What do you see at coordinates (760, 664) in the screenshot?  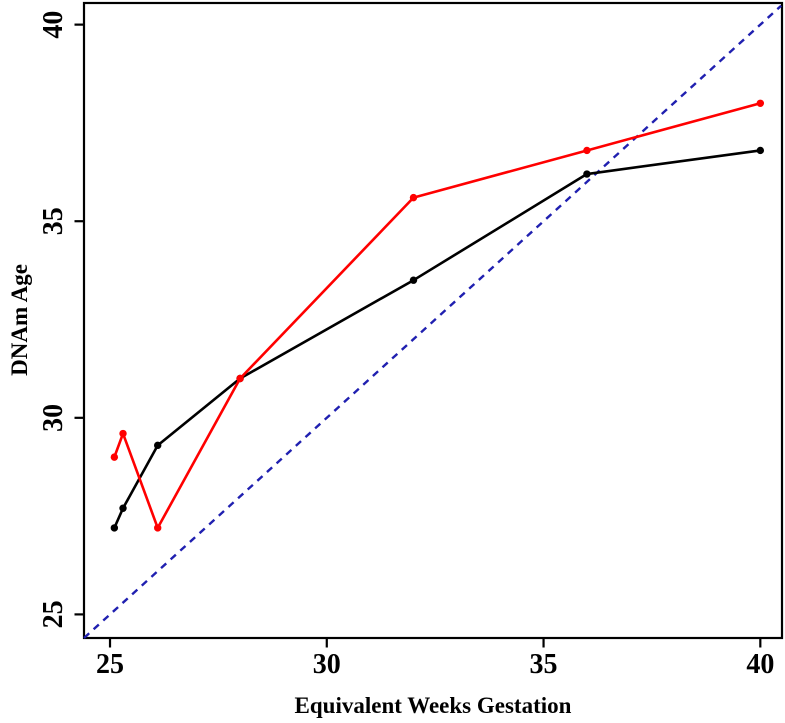 I see `x-axis-tick-label: 40` at bounding box center [760, 664].